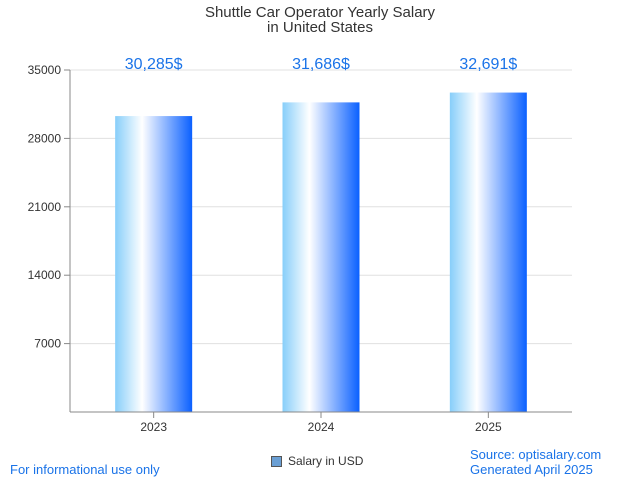  I want to click on x-tick-label: 2025, so click(488, 427).